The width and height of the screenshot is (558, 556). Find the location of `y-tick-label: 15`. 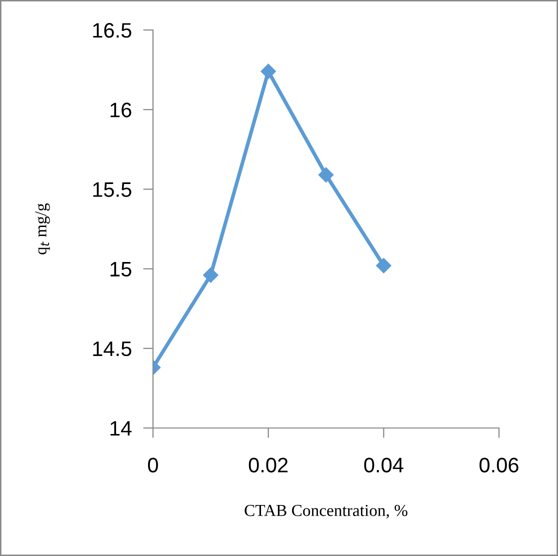

y-tick-label: 15 is located at coordinates (121, 269).